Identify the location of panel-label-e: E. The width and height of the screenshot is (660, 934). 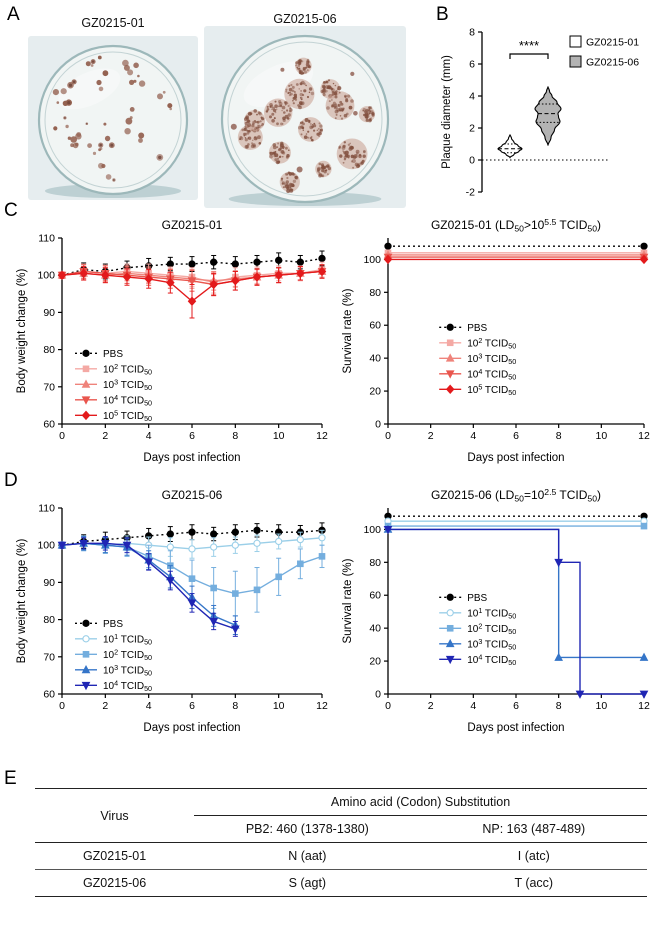
(10, 778).